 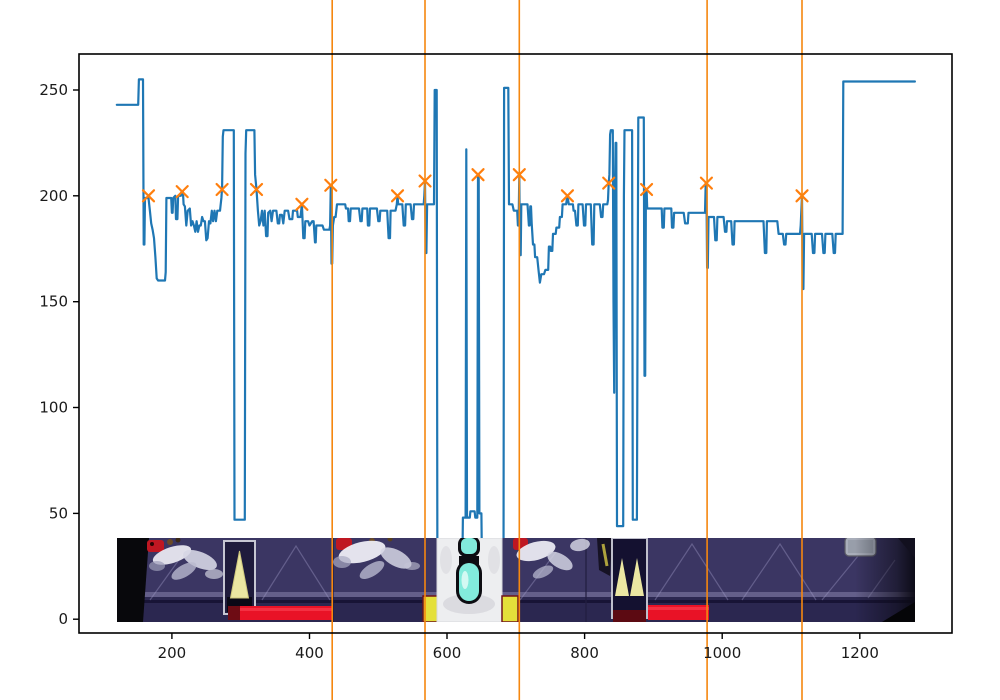 I want to click on character-panel, so click(x=469, y=580).